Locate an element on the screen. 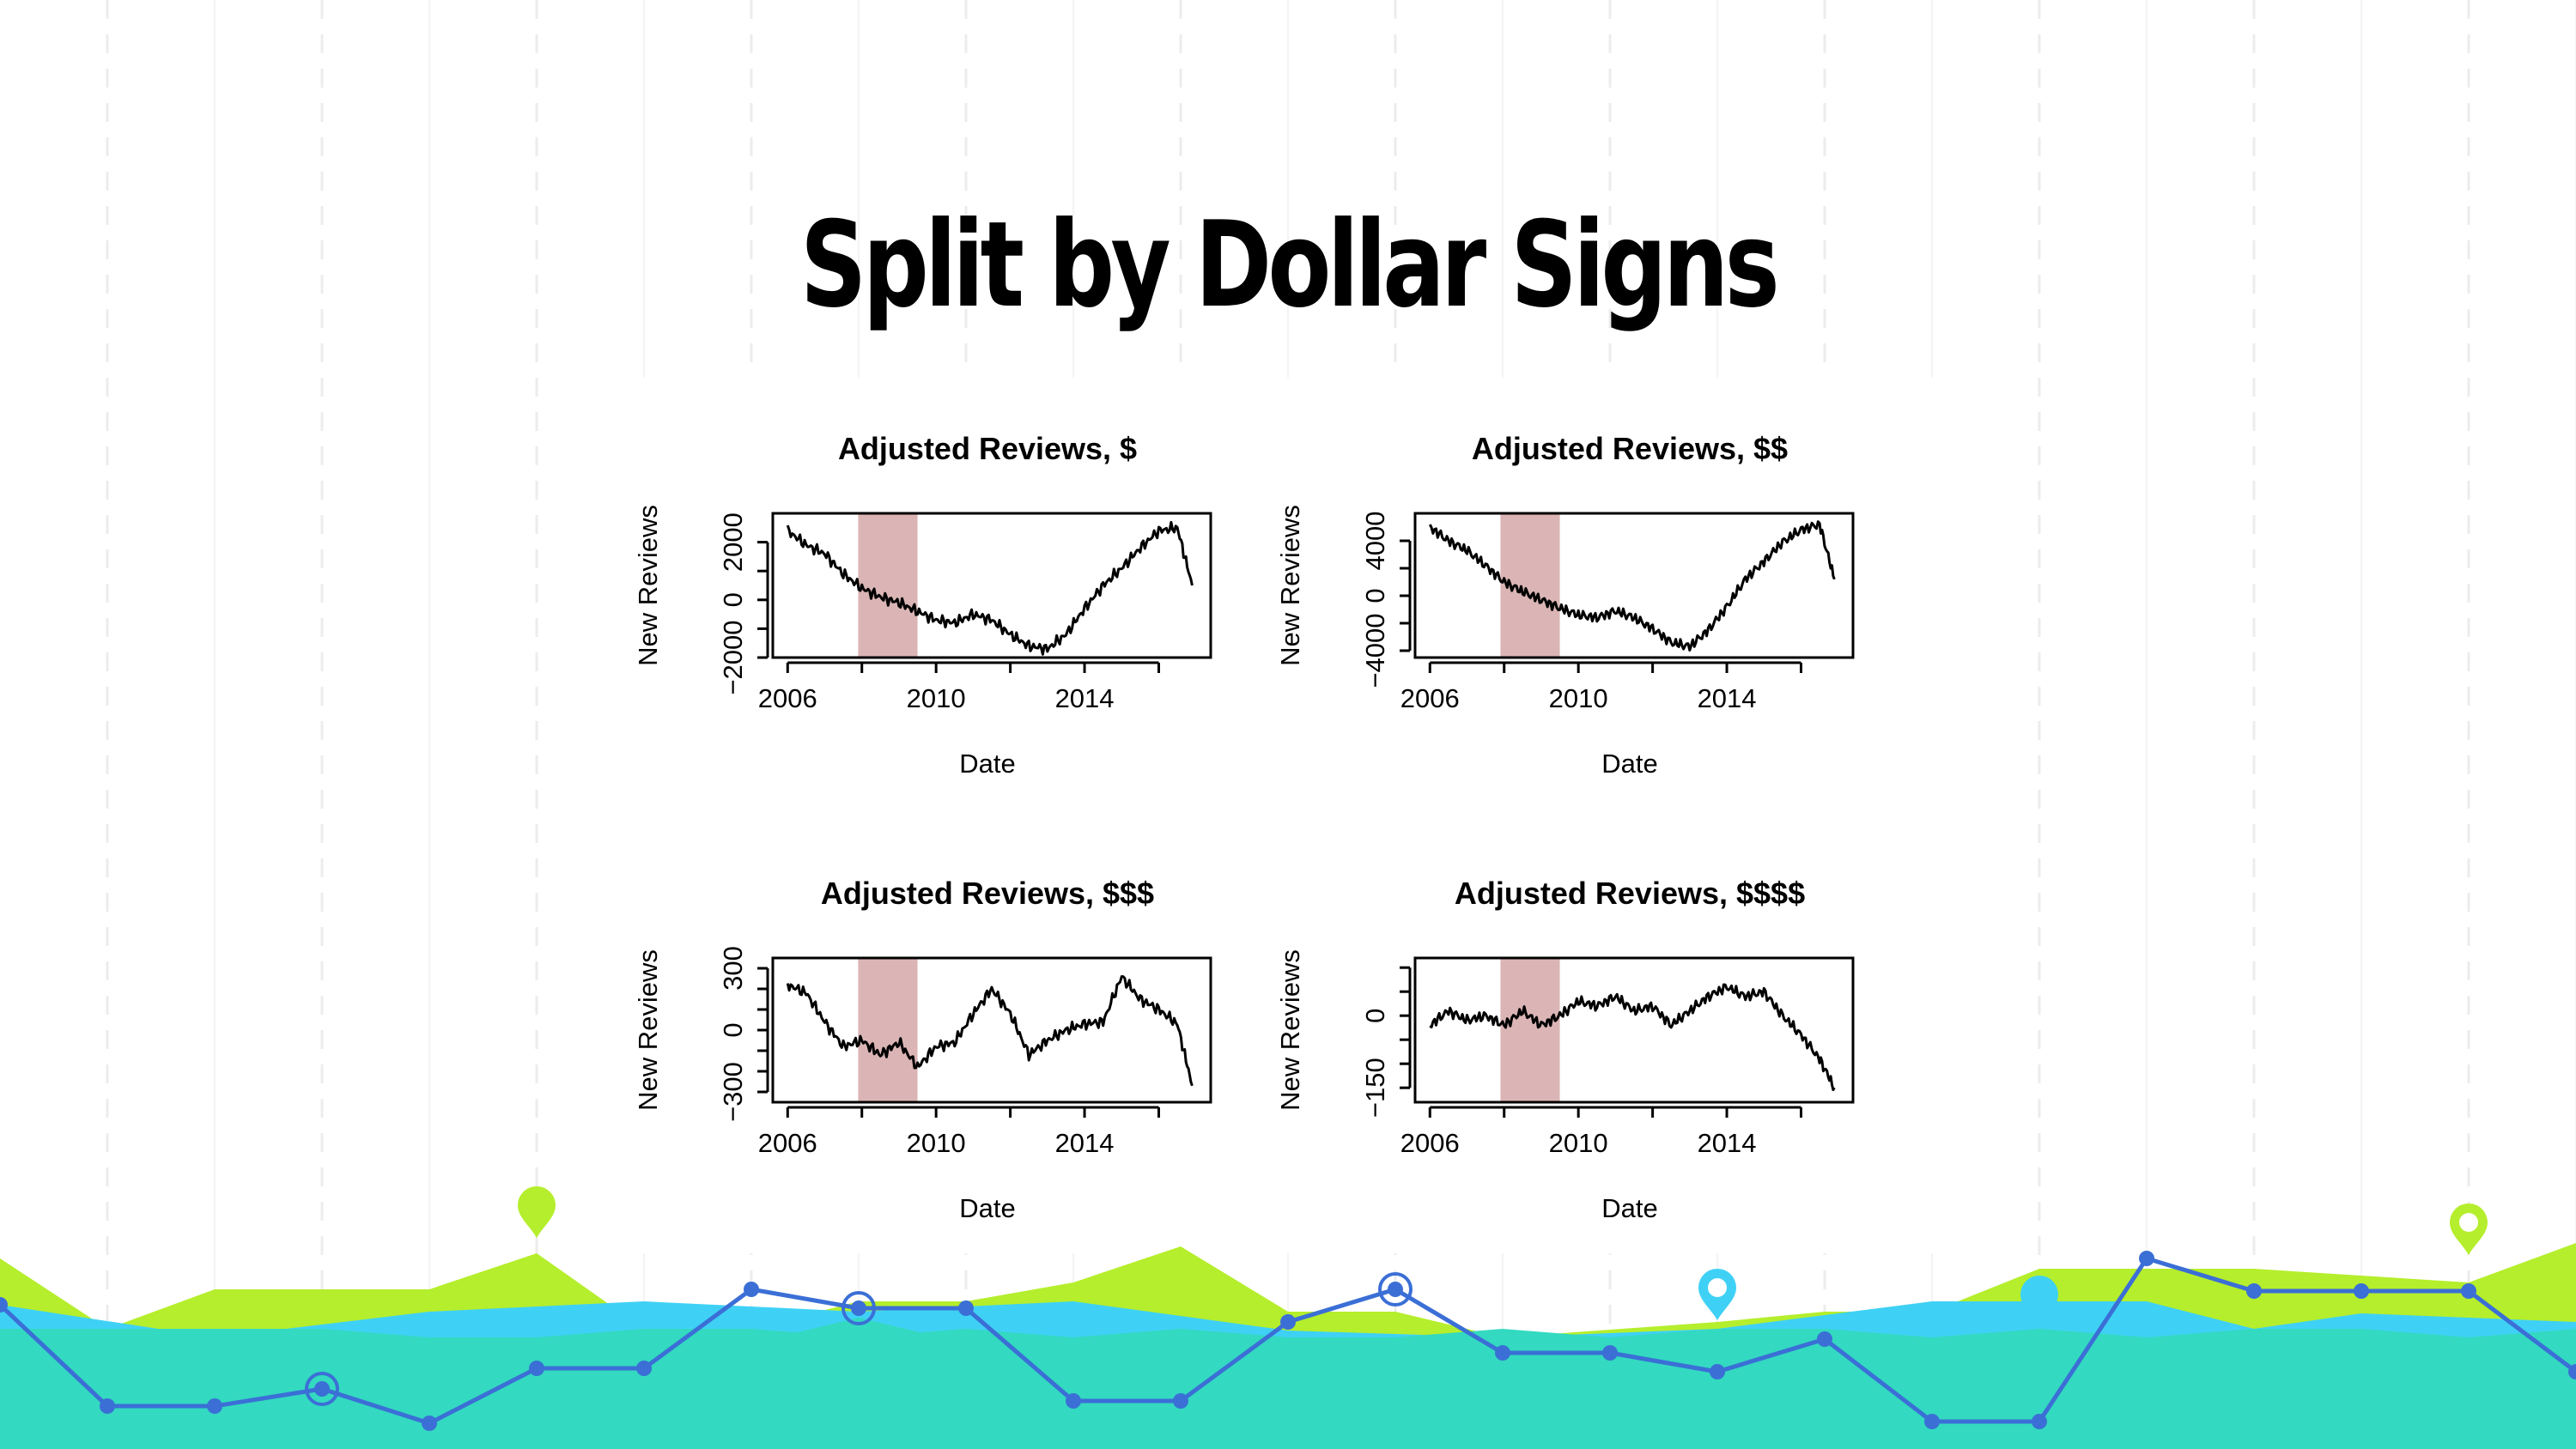  y-tick-label: 4000 is located at coordinates (1375, 541).